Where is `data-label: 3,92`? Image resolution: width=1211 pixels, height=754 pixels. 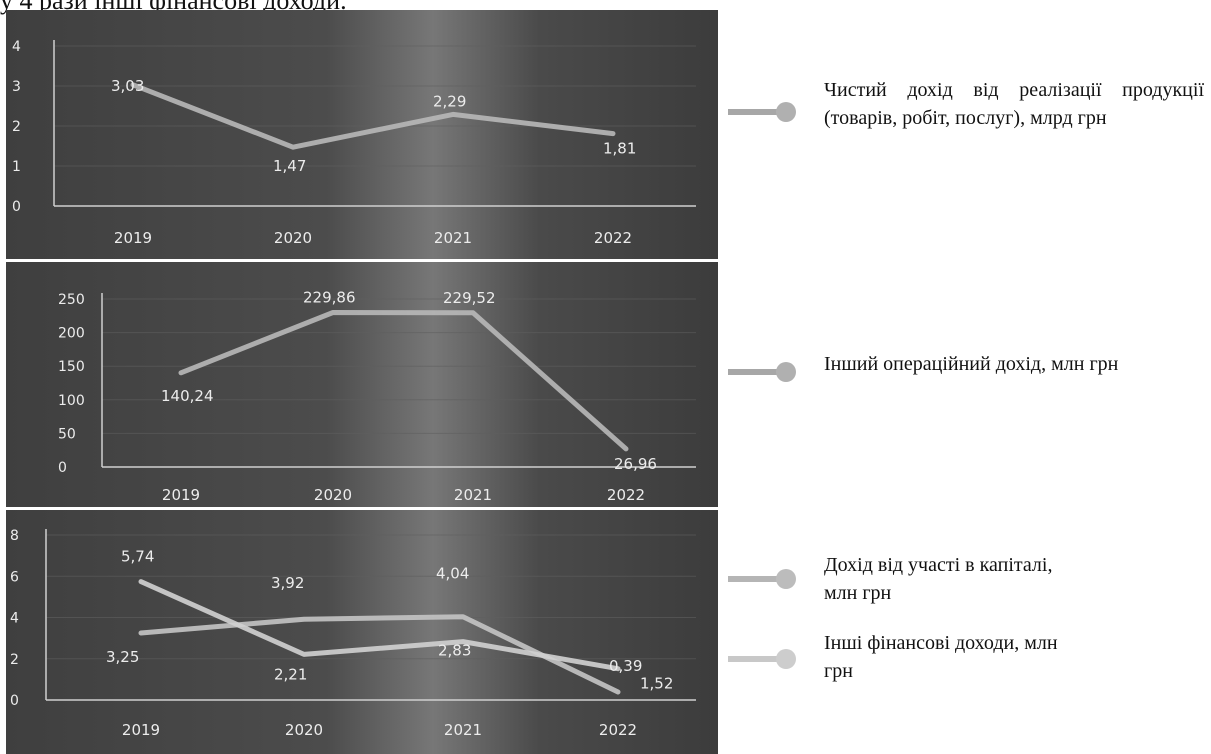
data-label: 3,92 is located at coordinates (287, 583).